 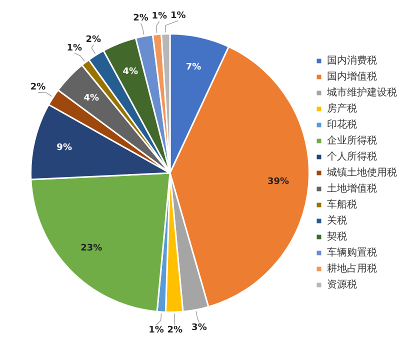 I want to click on legend-label: 房产税, so click(x=342, y=108).